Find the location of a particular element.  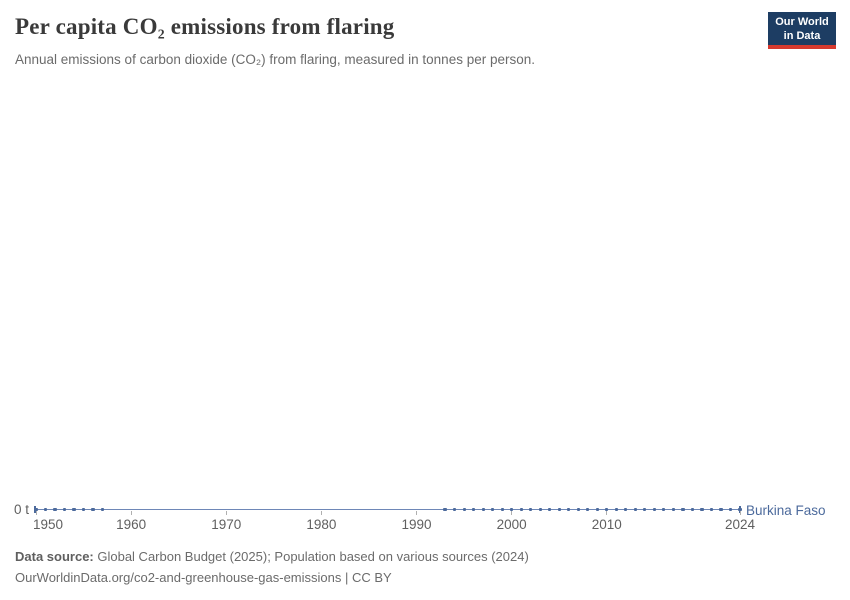

owid-logo-line2: in Data is located at coordinates (802, 35).